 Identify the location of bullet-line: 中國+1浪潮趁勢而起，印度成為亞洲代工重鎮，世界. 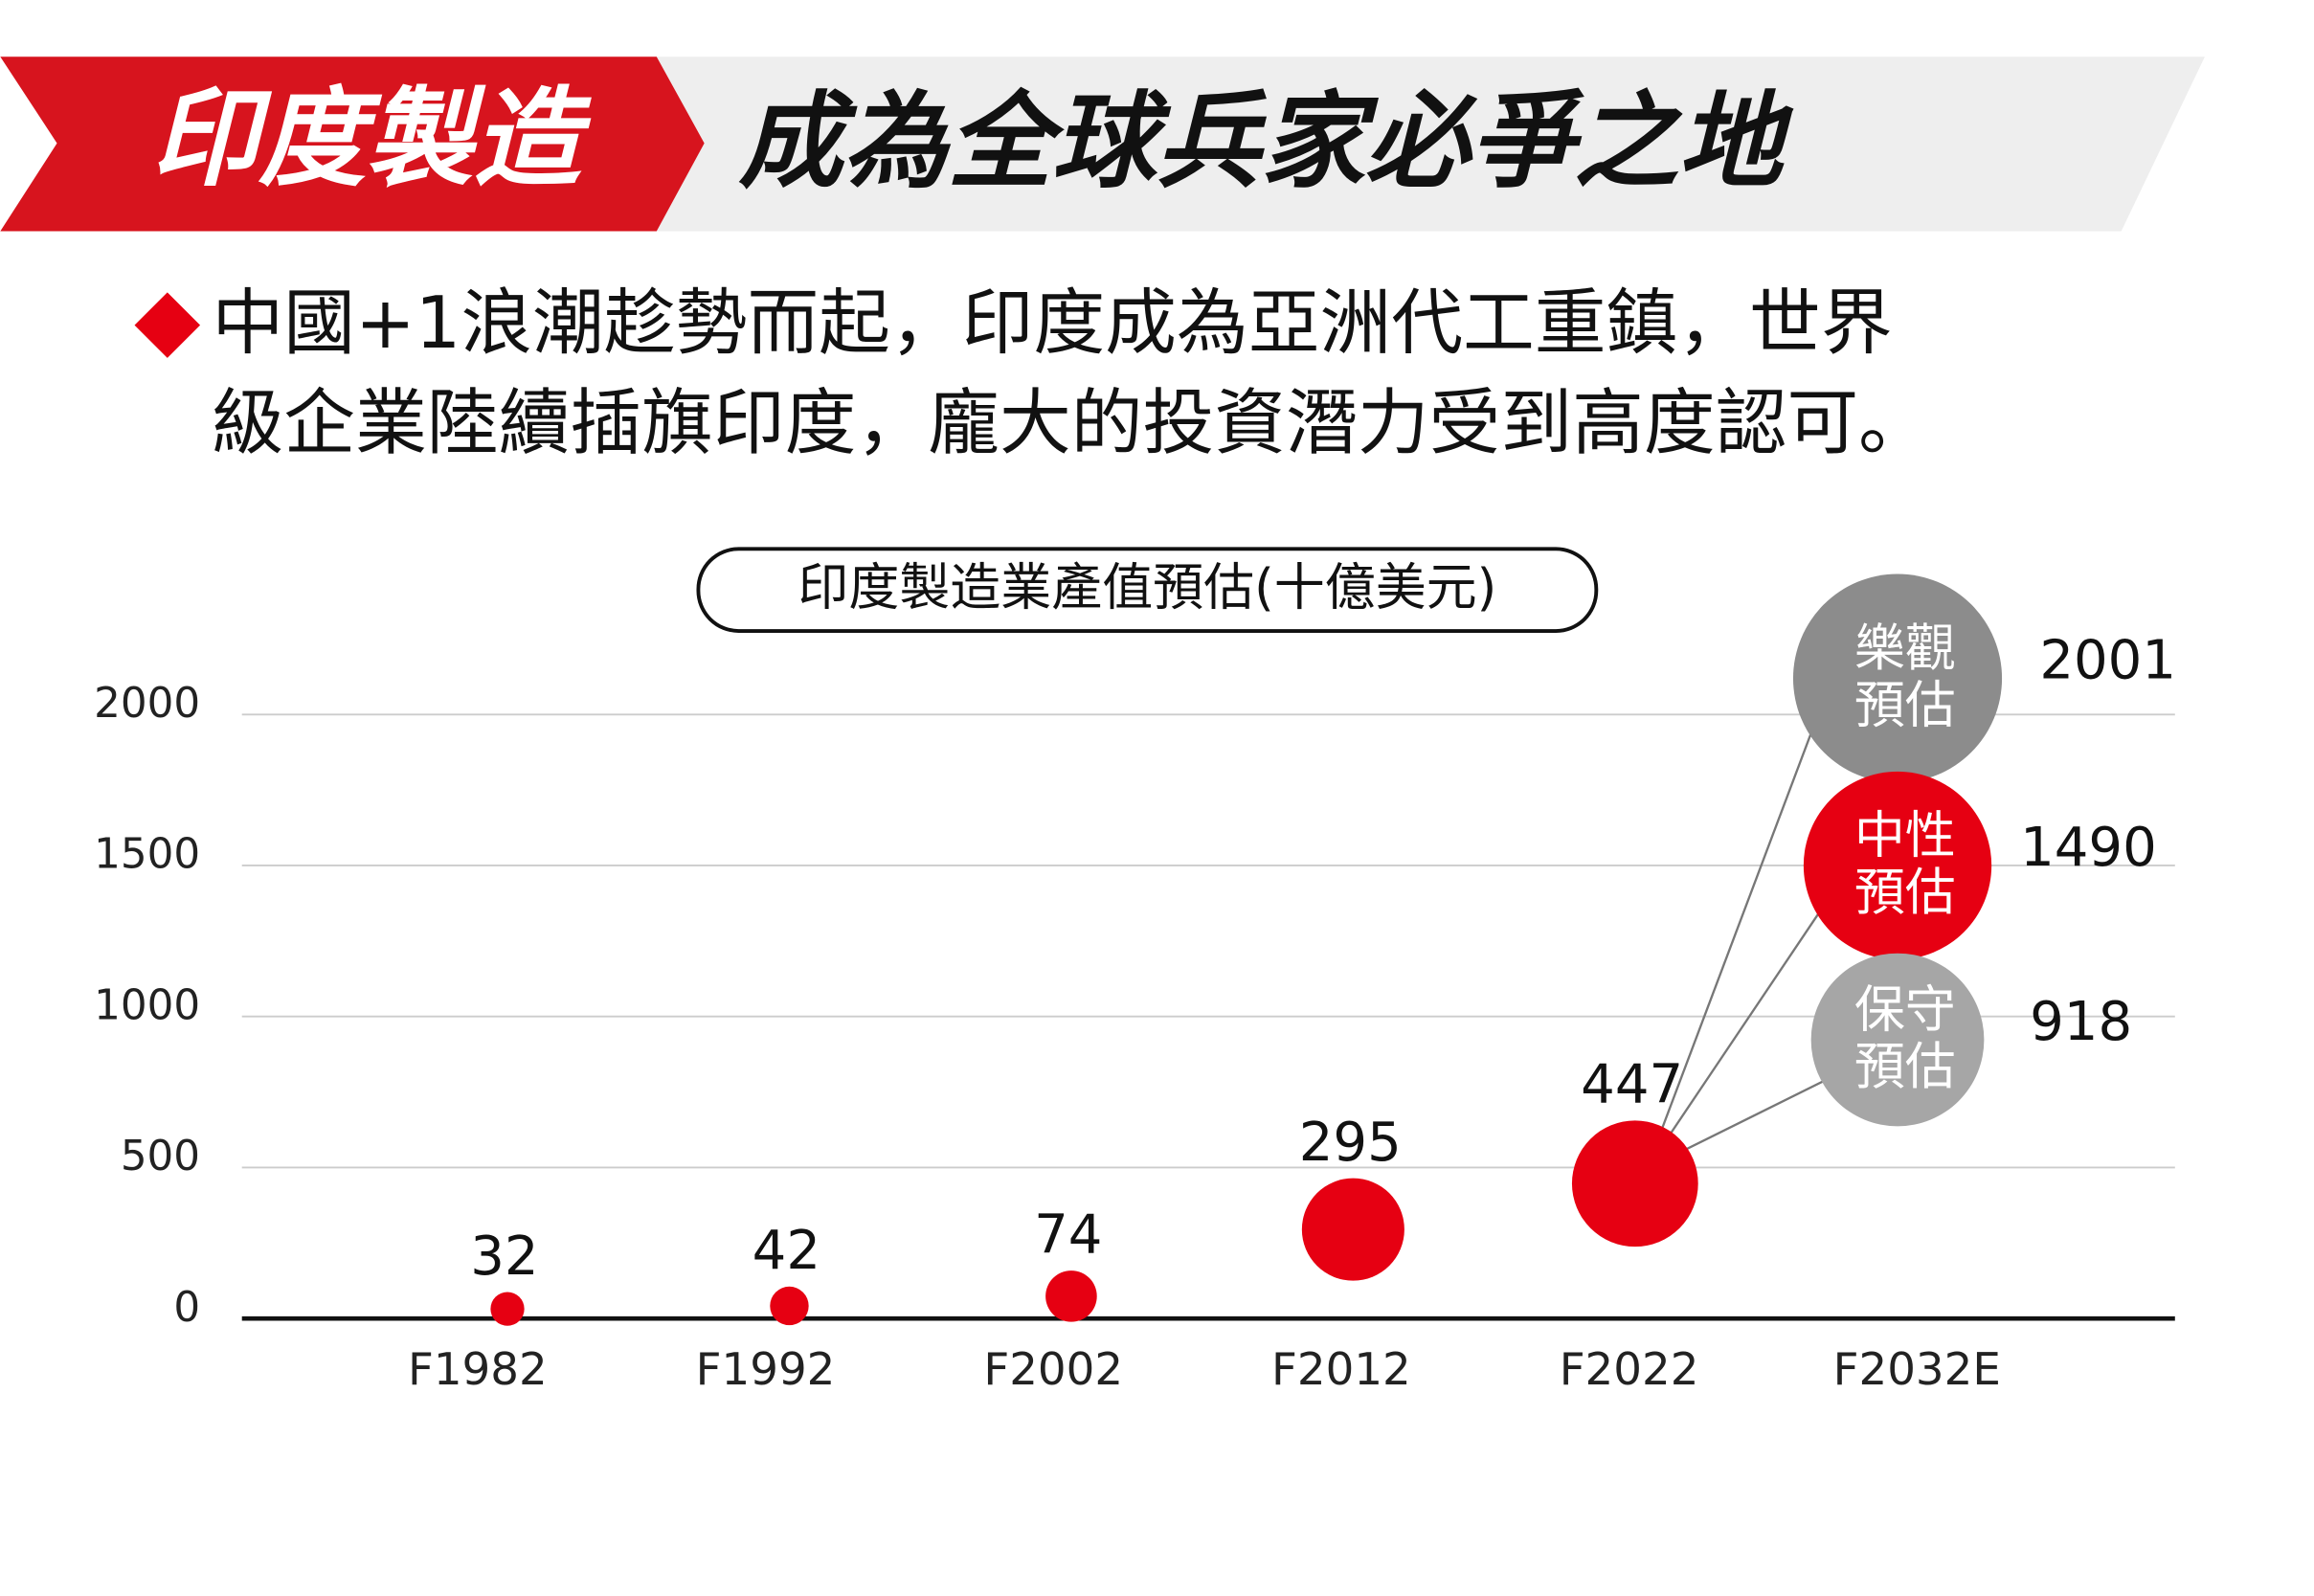
(1053, 323).